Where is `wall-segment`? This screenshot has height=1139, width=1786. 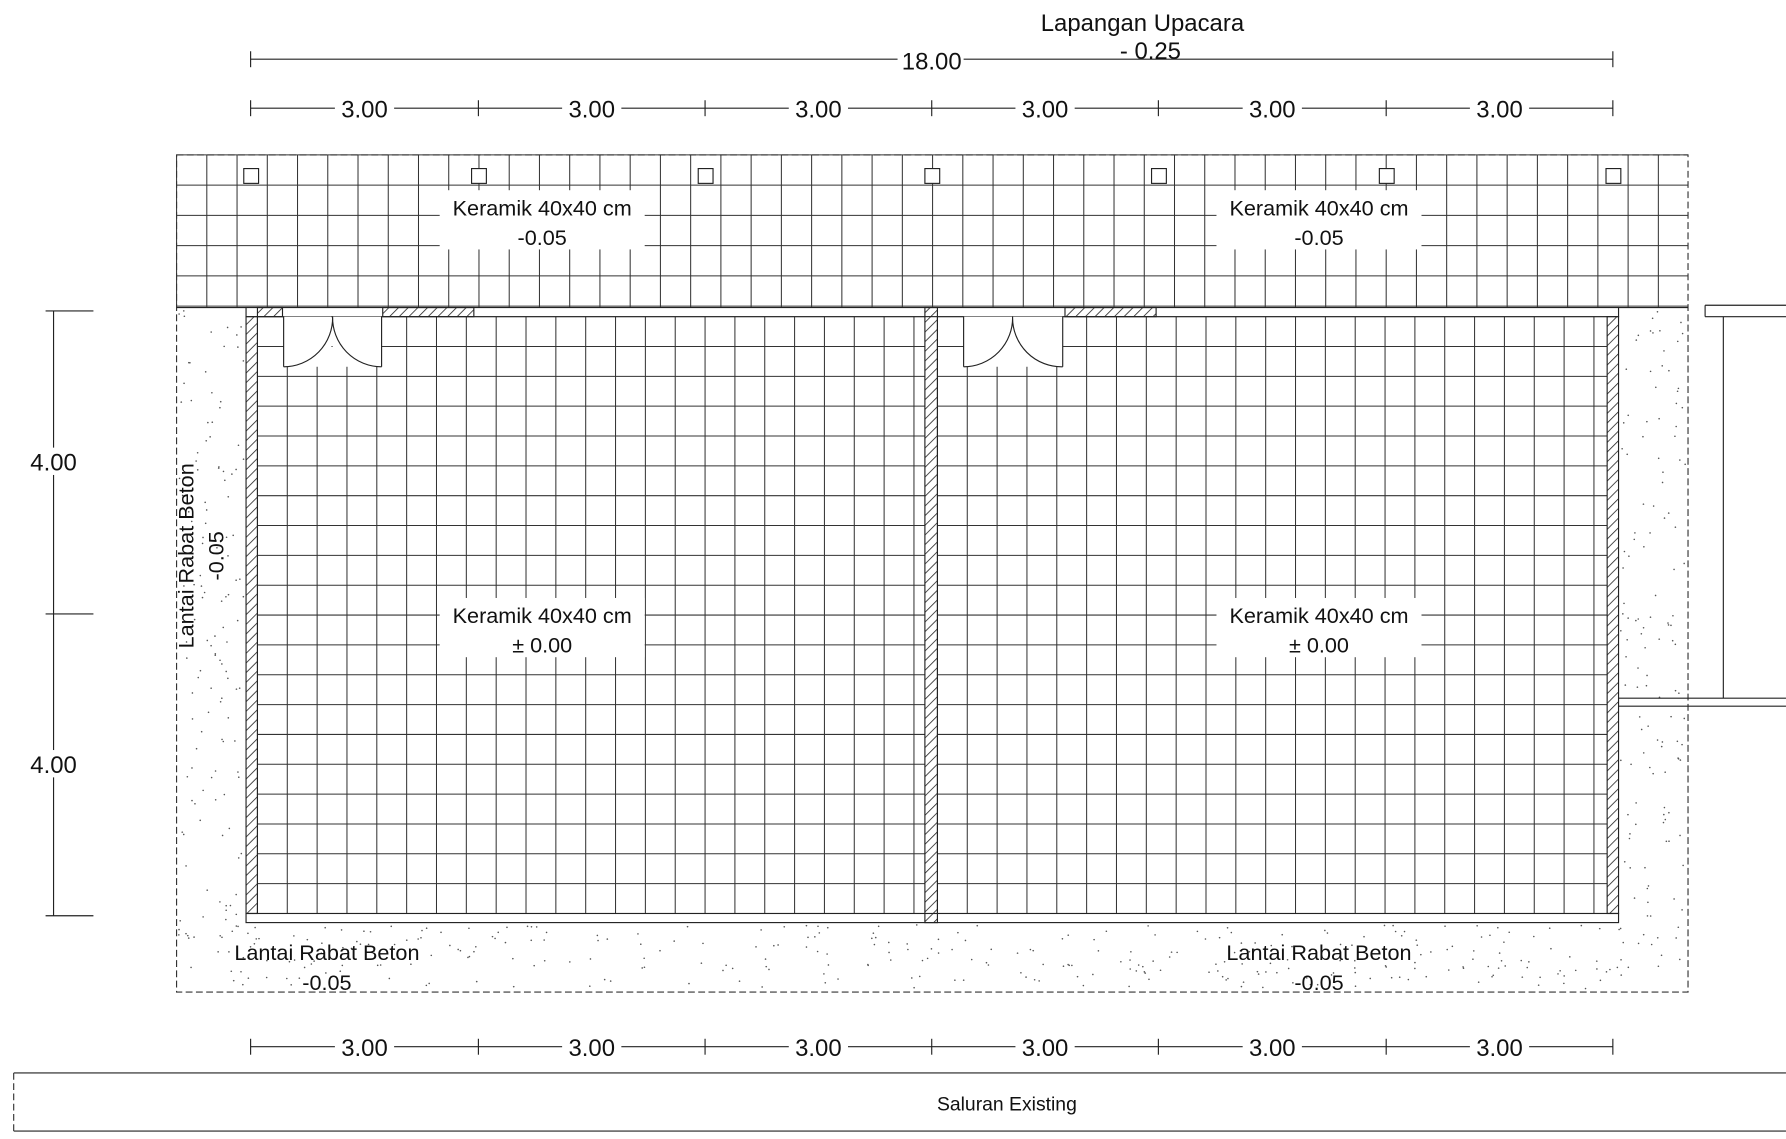
wall-segment is located at coordinates (428, 312).